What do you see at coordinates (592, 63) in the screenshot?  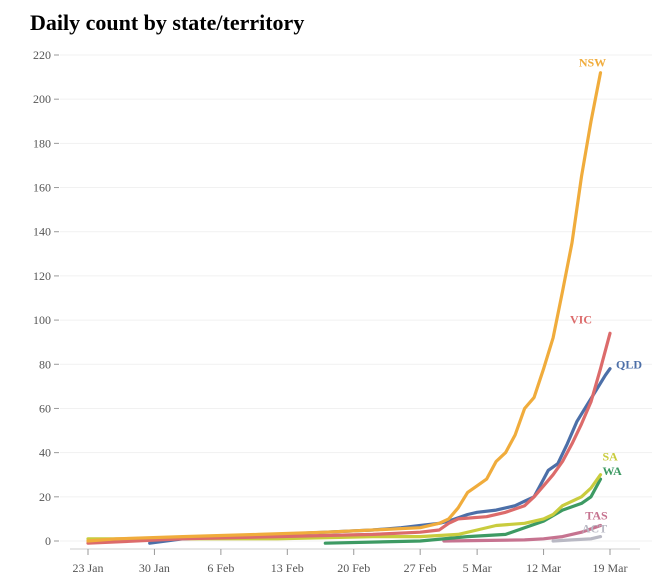 I see `series-label-nsw: NSW` at bounding box center [592, 63].